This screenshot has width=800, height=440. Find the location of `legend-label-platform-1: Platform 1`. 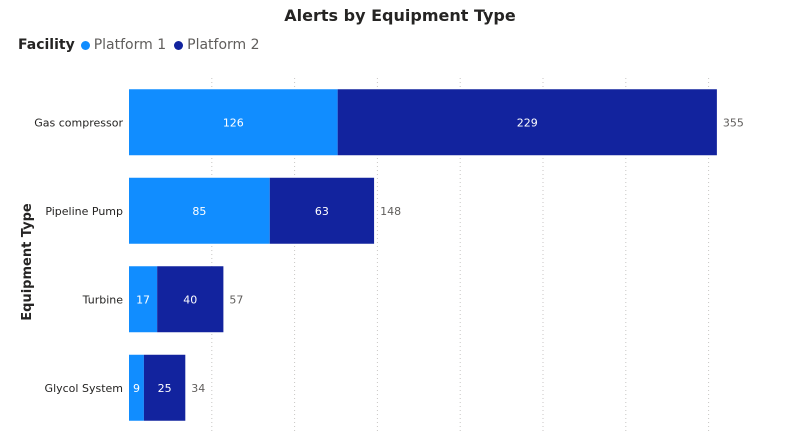

legend-label-platform-1: Platform 1 is located at coordinates (130, 45).